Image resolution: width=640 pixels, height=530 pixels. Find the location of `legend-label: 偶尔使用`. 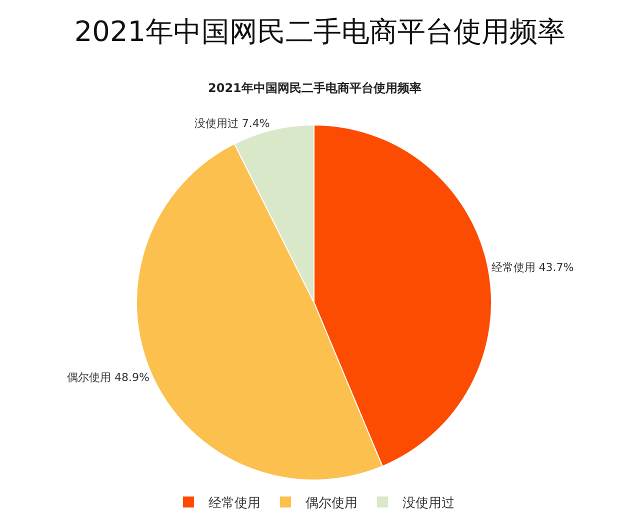

legend-label: 偶尔使用 is located at coordinates (332, 504).